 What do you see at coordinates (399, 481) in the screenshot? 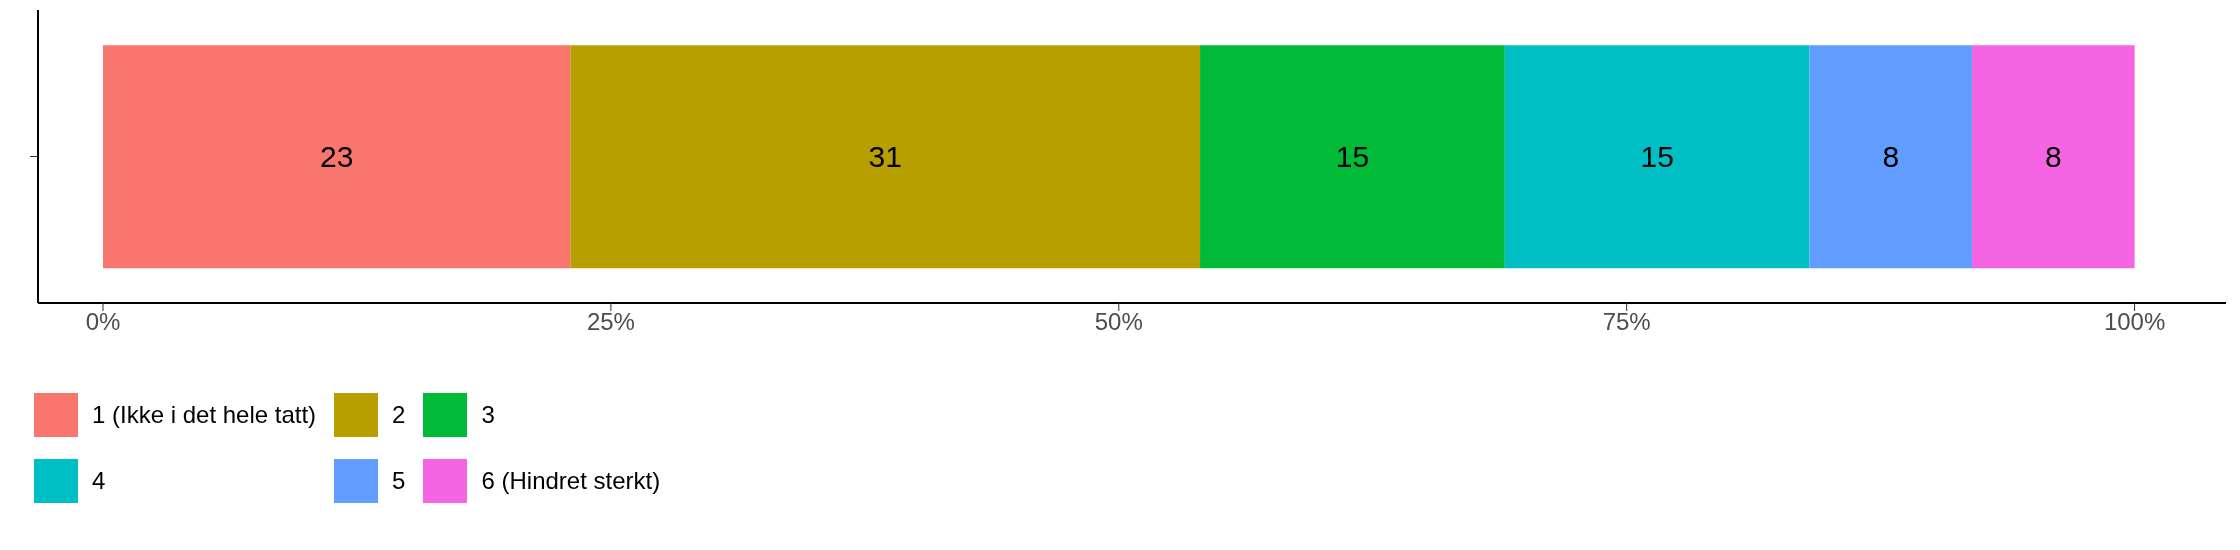
I see `legend-label: 5` at bounding box center [399, 481].